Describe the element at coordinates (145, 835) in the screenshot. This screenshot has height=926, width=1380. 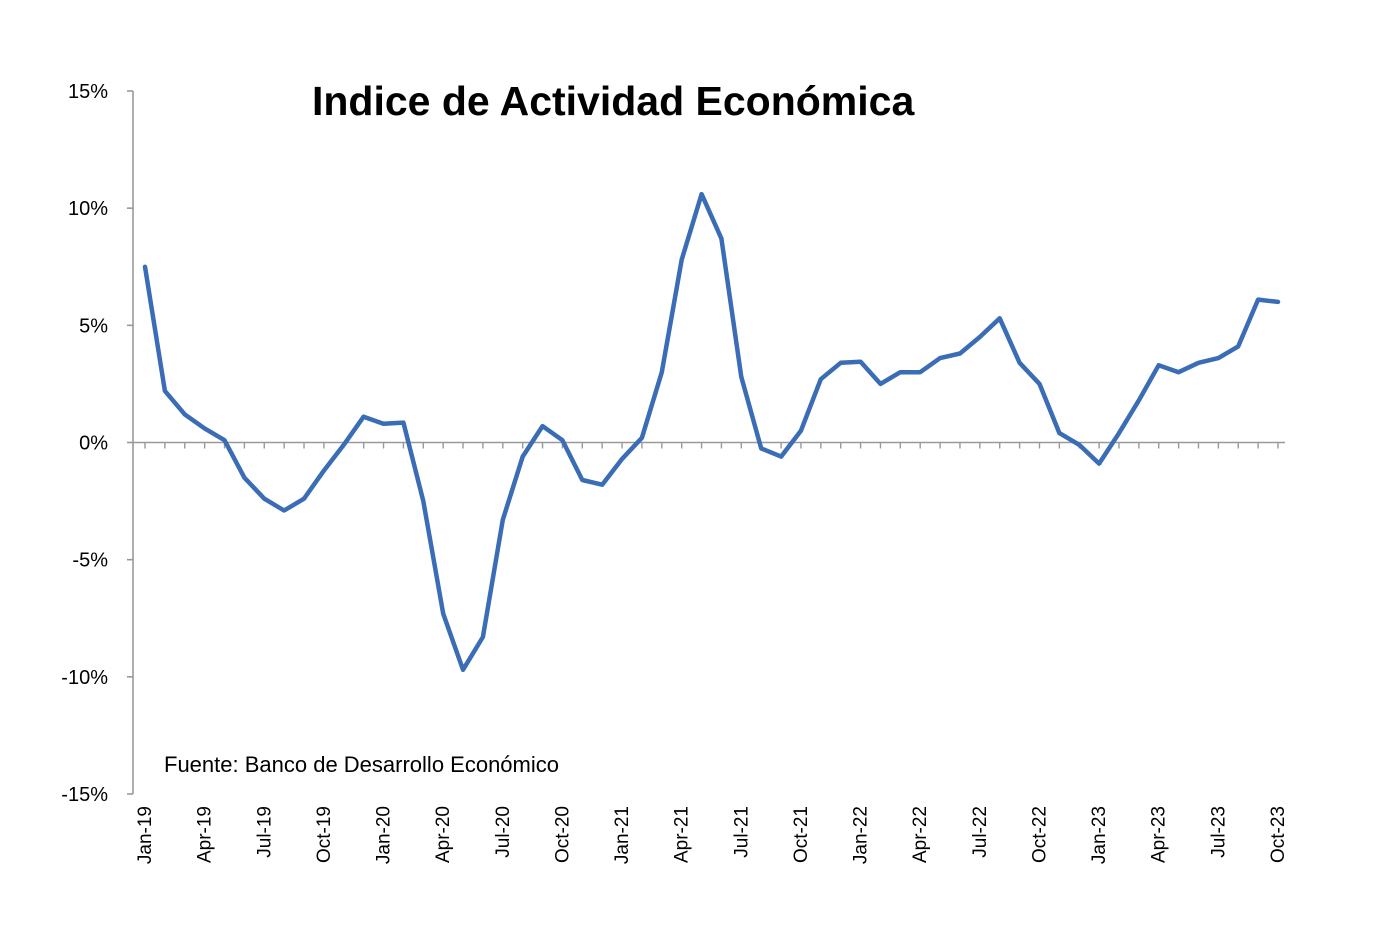
I see `x-tick-label: Jan-19` at that location.